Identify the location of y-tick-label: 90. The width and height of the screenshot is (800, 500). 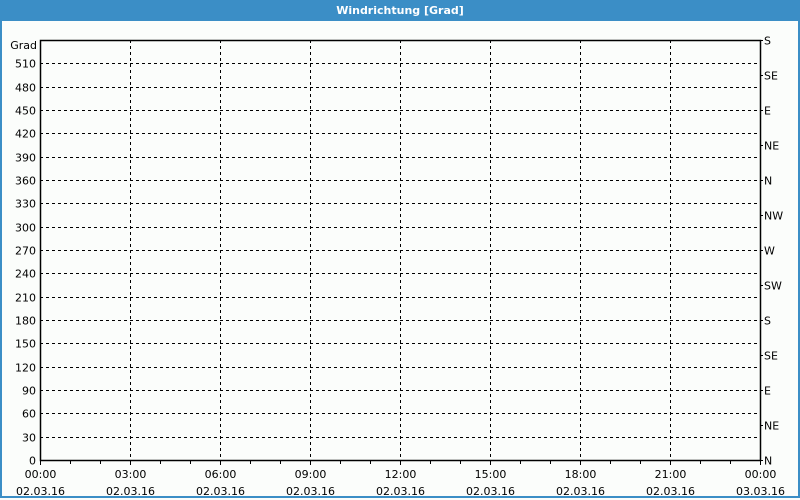
(29, 391).